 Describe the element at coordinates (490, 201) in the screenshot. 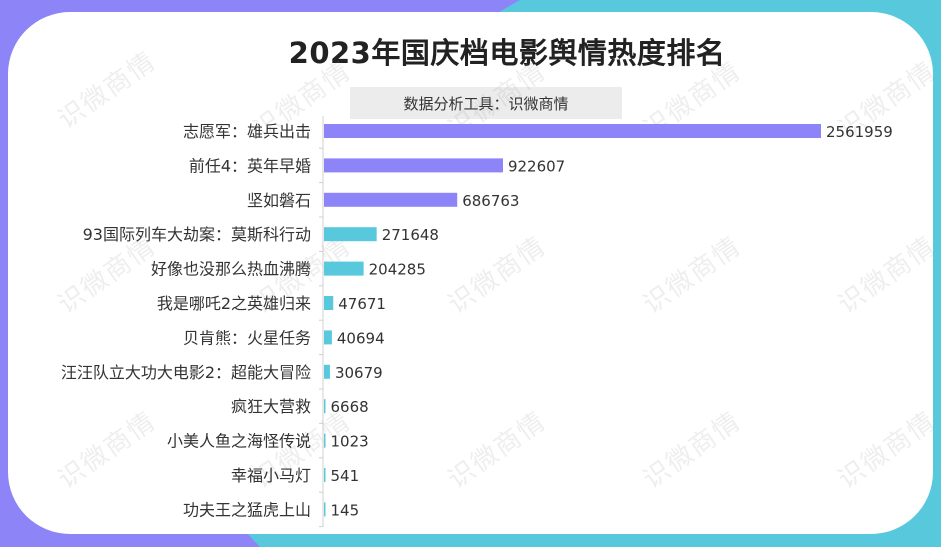

I see `data-label: 686763` at that location.